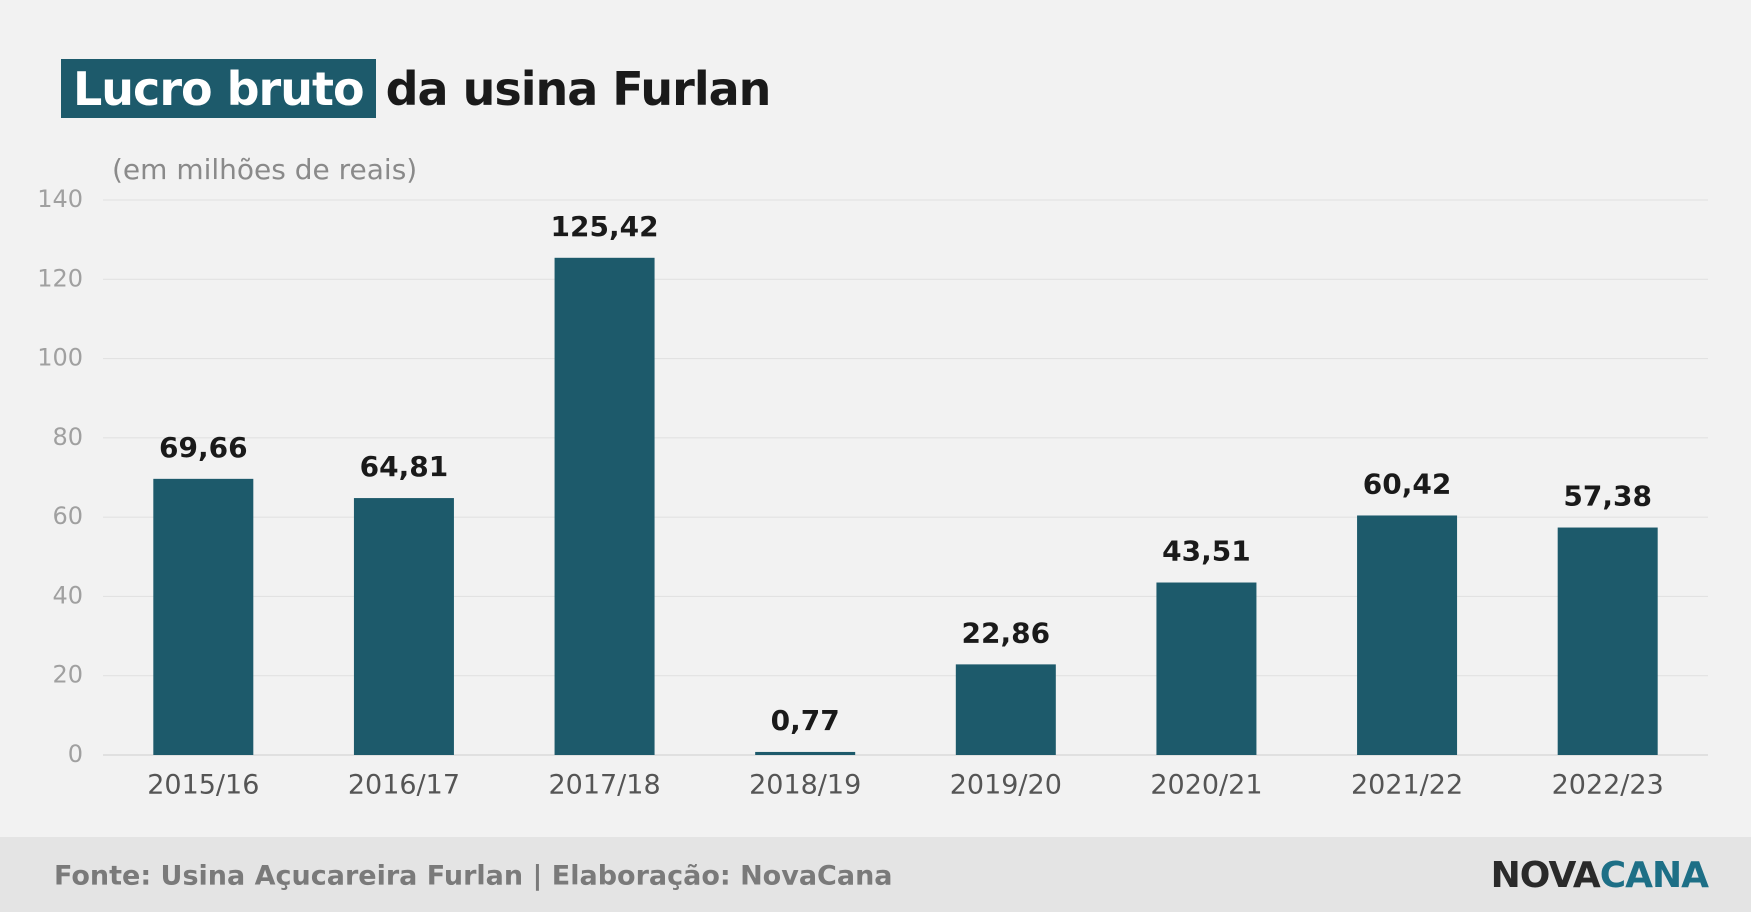  What do you see at coordinates (578, 88) in the screenshot?
I see `title-text: da usina Furlan` at bounding box center [578, 88].